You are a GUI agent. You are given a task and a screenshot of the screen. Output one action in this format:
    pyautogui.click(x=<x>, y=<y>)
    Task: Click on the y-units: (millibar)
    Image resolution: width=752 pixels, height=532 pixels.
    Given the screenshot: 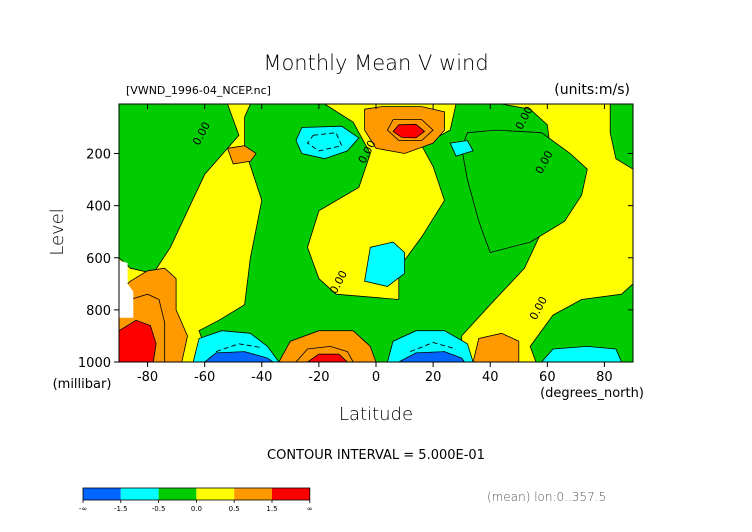 What is the action you would take?
    pyautogui.click(x=82, y=384)
    